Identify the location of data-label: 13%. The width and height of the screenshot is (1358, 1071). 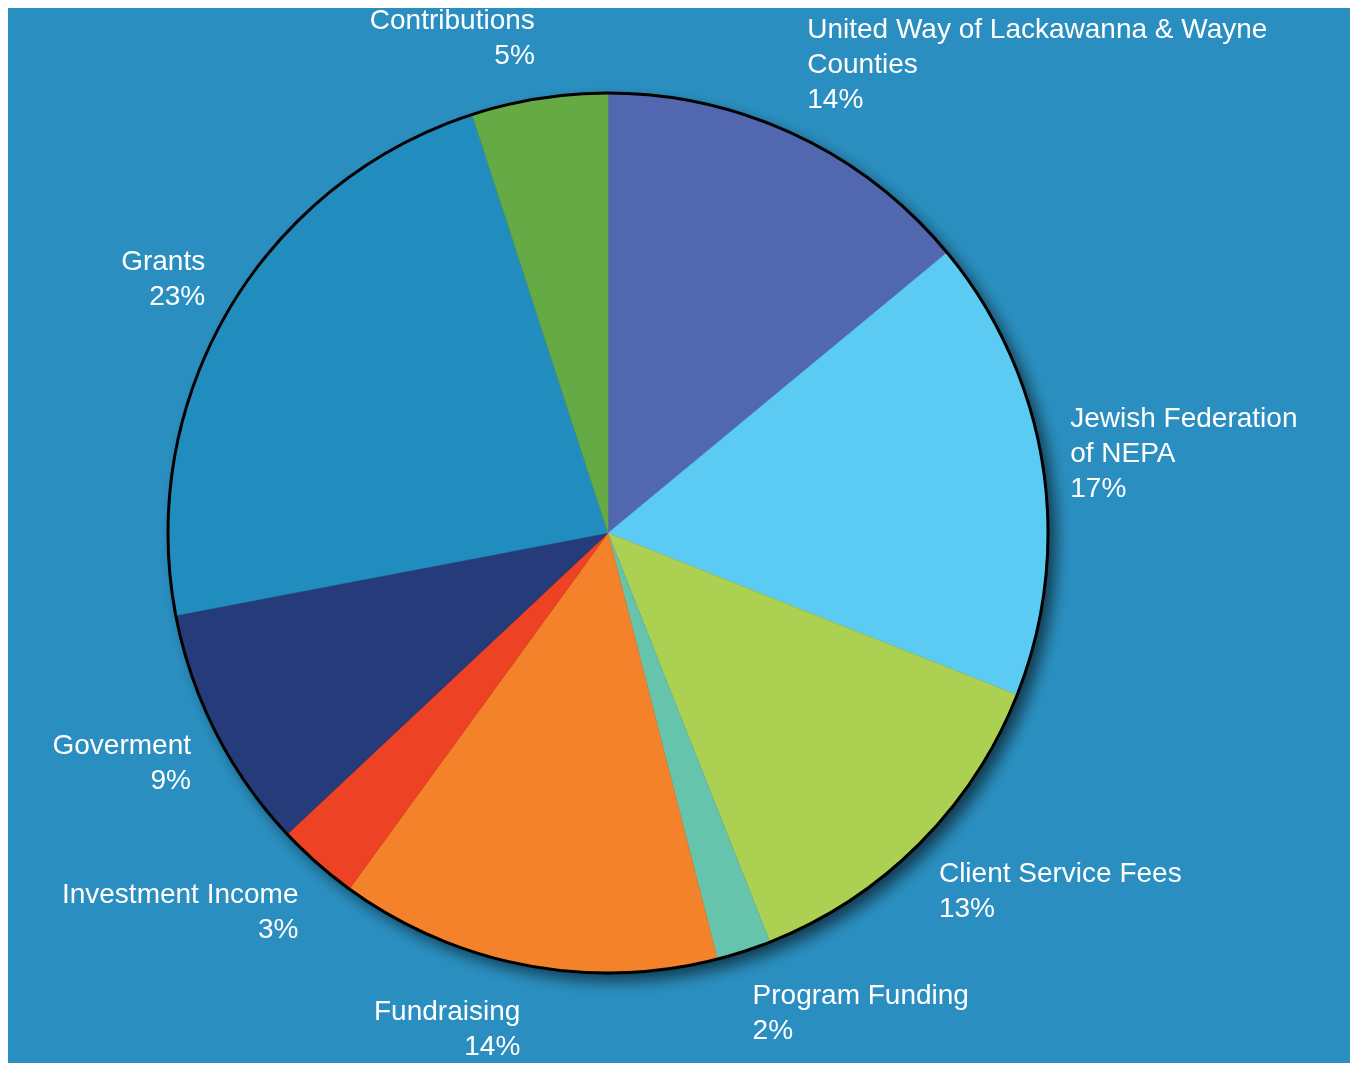
(966, 907).